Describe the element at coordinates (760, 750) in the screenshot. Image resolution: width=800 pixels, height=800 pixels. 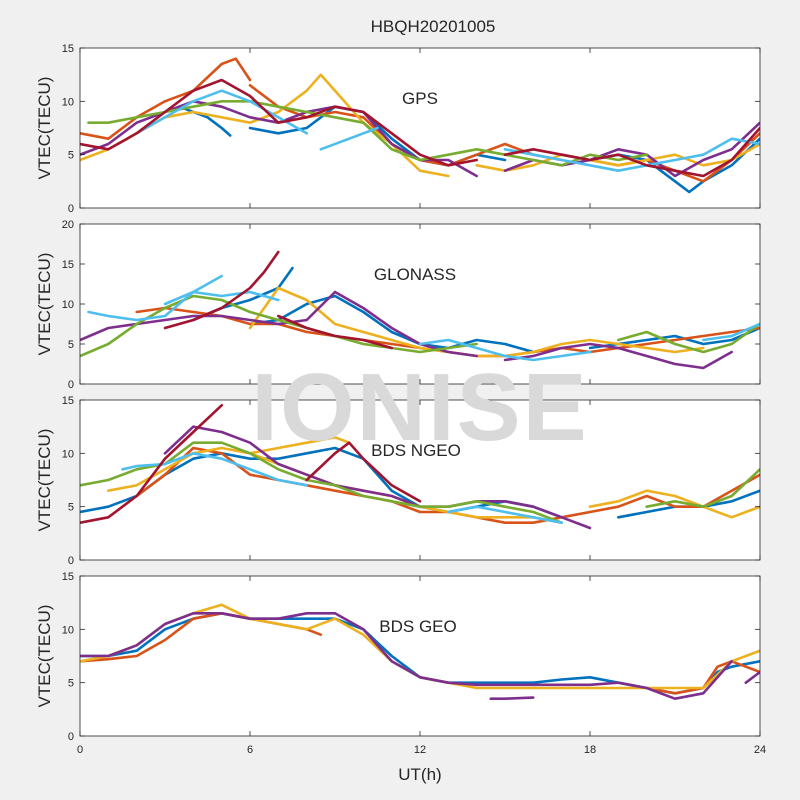
I see `x-tick-label: 24` at that location.